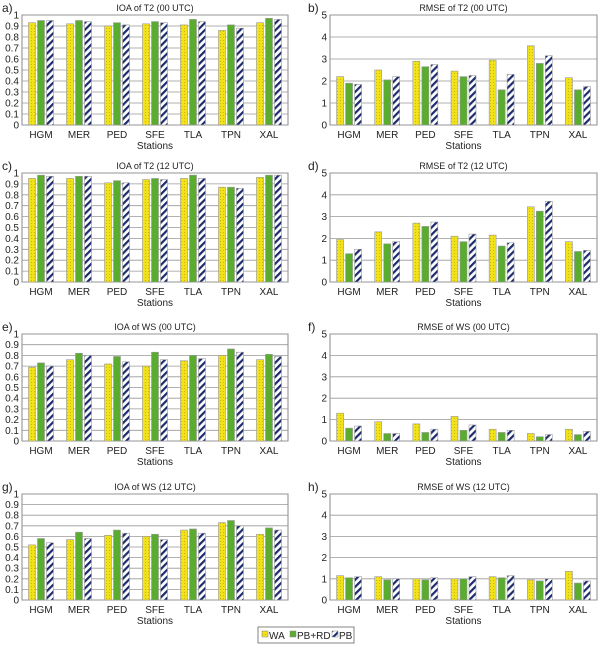 The image size is (600, 660). I want to click on legend-swatch-wa, so click(265, 634).